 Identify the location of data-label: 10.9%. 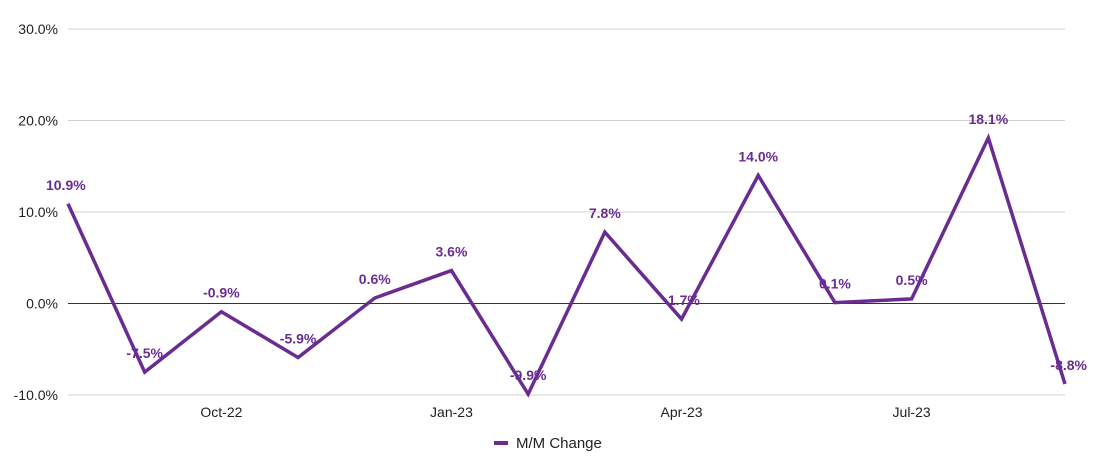
(66, 185).